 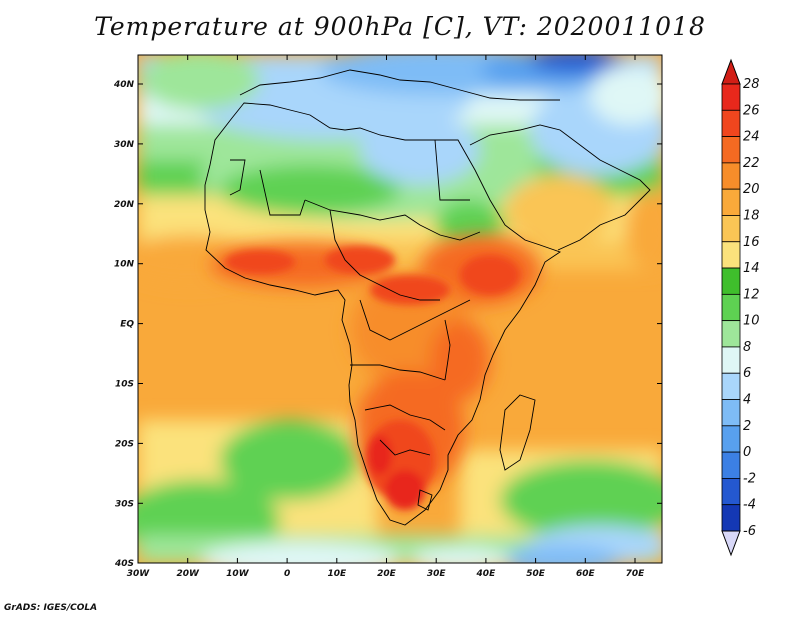 What do you see at coordinates (747, 373) in the screenshot?
I see `colorbar-label: 6` at bounding box center [747, 373].